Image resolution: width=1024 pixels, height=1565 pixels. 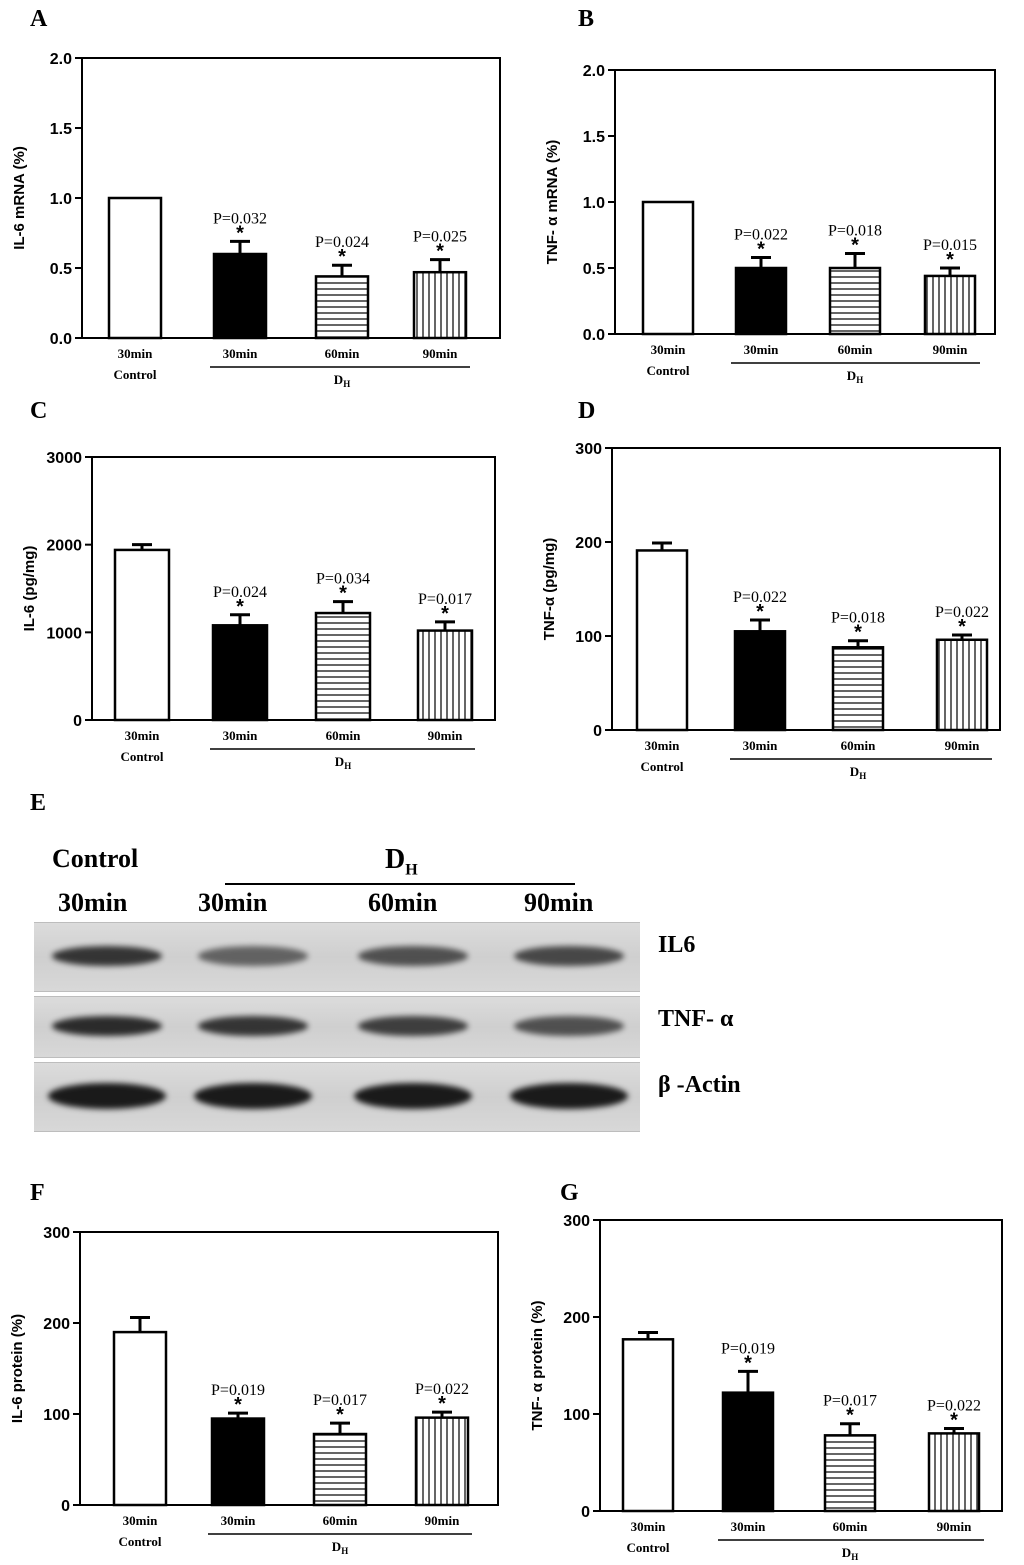 I want to click on panel-letter-b: B, so click(x=586, y=19).